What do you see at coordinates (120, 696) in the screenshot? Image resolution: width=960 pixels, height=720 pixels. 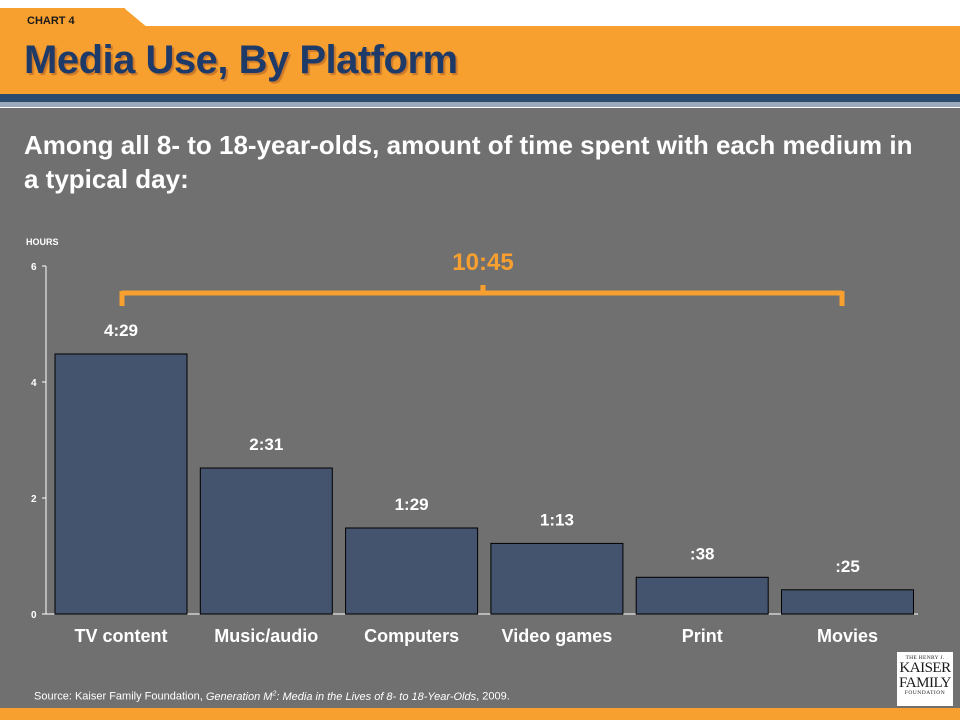 I see `source-prefix: Source: Kaiser Family Foundation,` at bounding box center [120, 696].